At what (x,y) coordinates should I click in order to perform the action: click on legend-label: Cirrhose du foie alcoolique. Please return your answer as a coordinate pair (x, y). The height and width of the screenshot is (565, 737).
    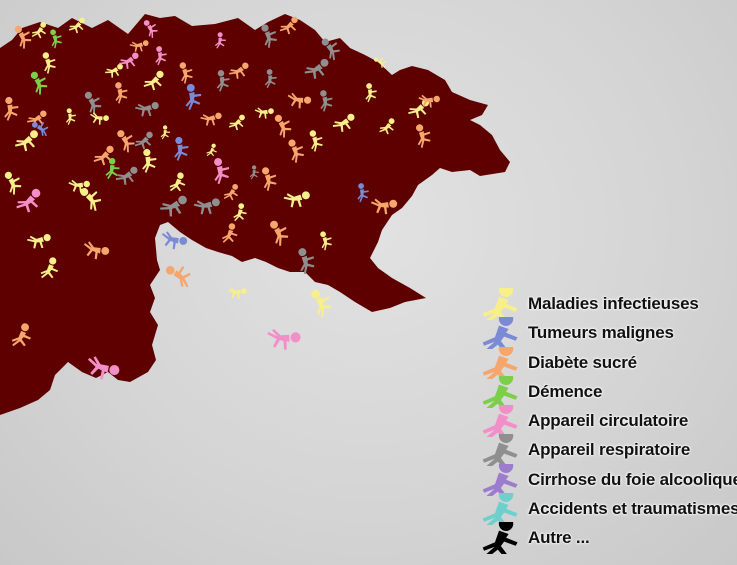
    Looking at the image, I should click on (632, 479).